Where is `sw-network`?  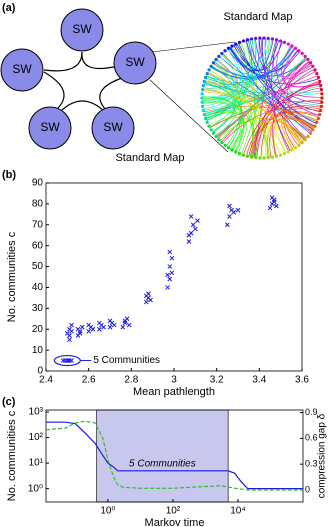
sw-network is located at coordinates (139, 97).